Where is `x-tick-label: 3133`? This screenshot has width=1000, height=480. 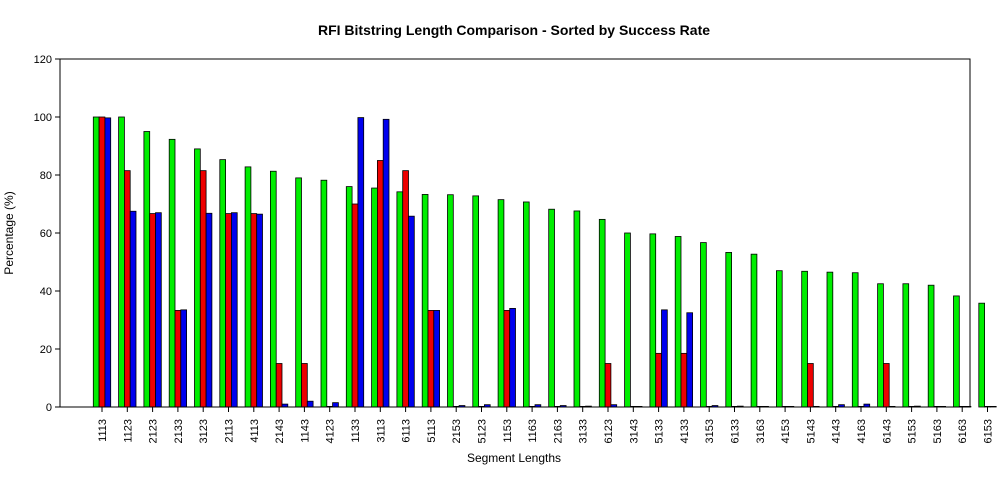
x-tick-label: 3133 is located at coordinates (584, 431).